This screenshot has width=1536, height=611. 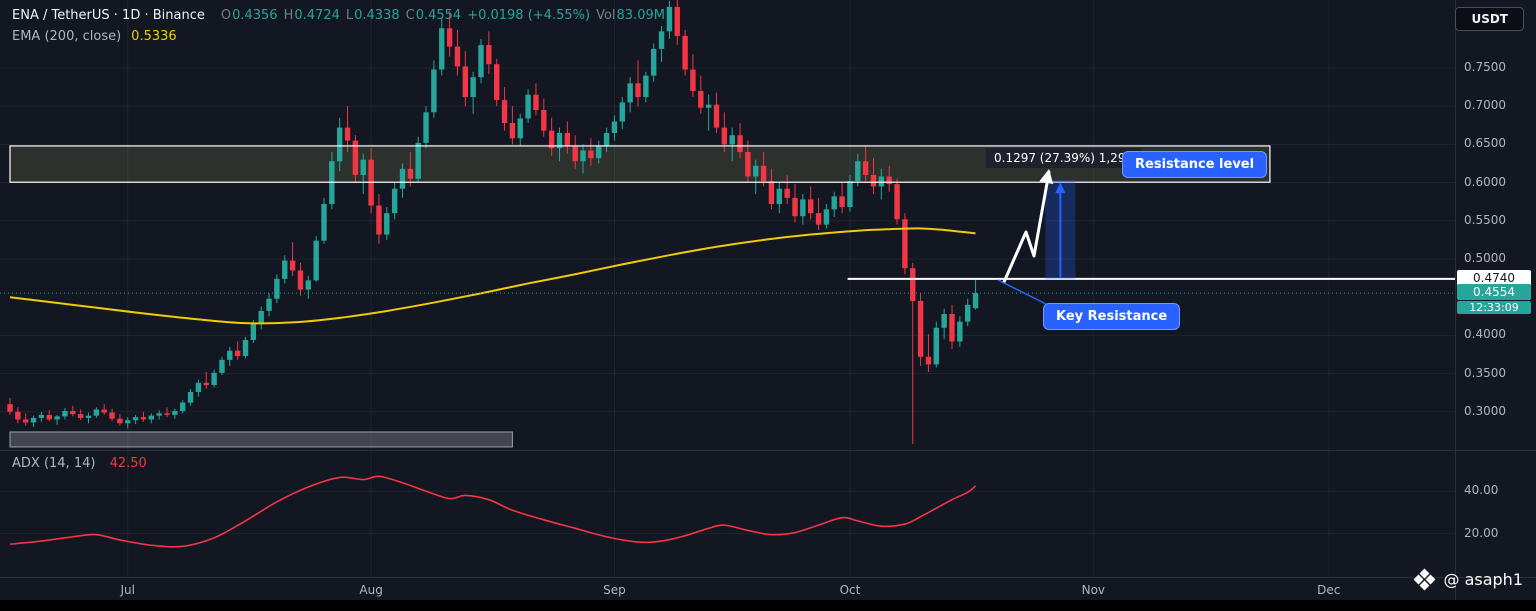 I want to click on adx-indicator-label: ADX (14, 14), so click(x=54, y=463).